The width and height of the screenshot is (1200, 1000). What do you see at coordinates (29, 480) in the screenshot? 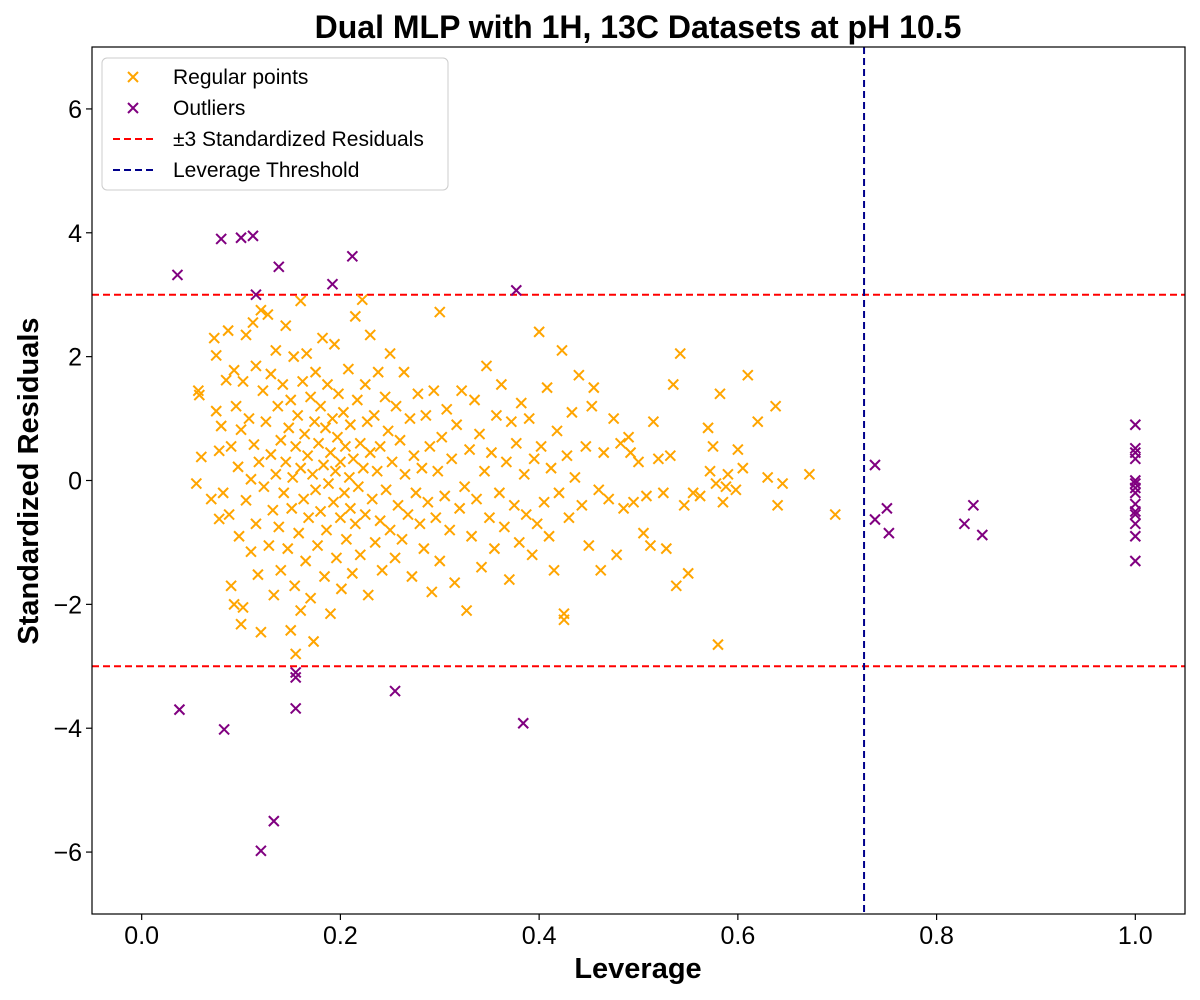
I see `y-axis-label: Standardized Residuals` at bounding box center [29, 480].